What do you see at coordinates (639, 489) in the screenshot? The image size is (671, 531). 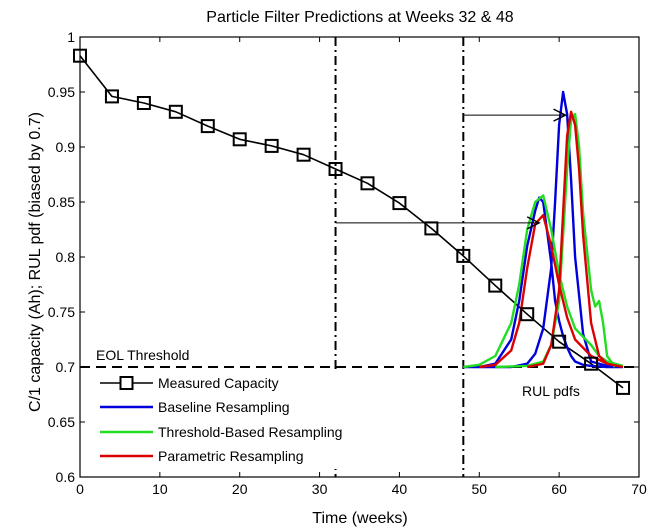 I see `x-tick-label: 70` at bounding box center [639, 489].